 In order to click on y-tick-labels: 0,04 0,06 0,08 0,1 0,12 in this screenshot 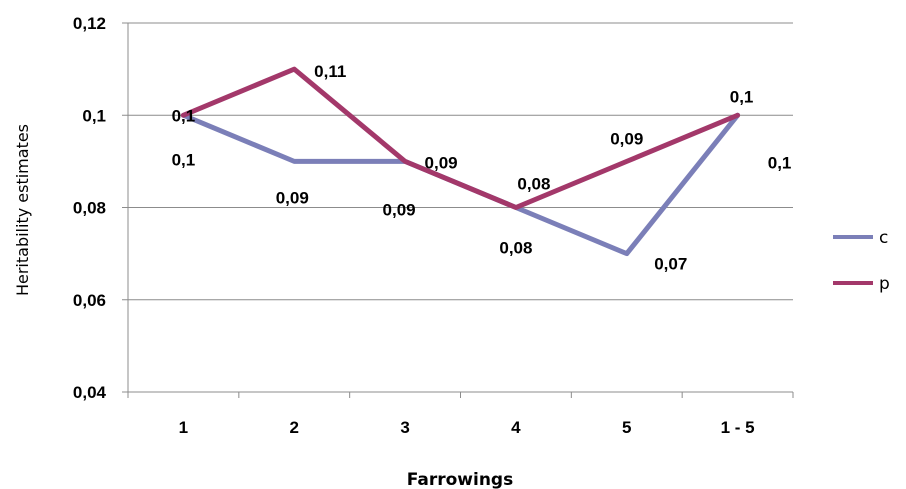, I will do `click(90, 208)`.